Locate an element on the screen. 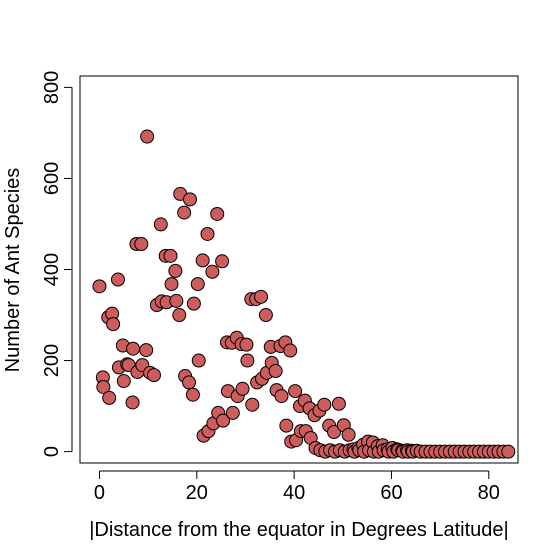 This screenshot has height=560, width=560. x-tick-label: 20 is located at coordinates (197, 493).